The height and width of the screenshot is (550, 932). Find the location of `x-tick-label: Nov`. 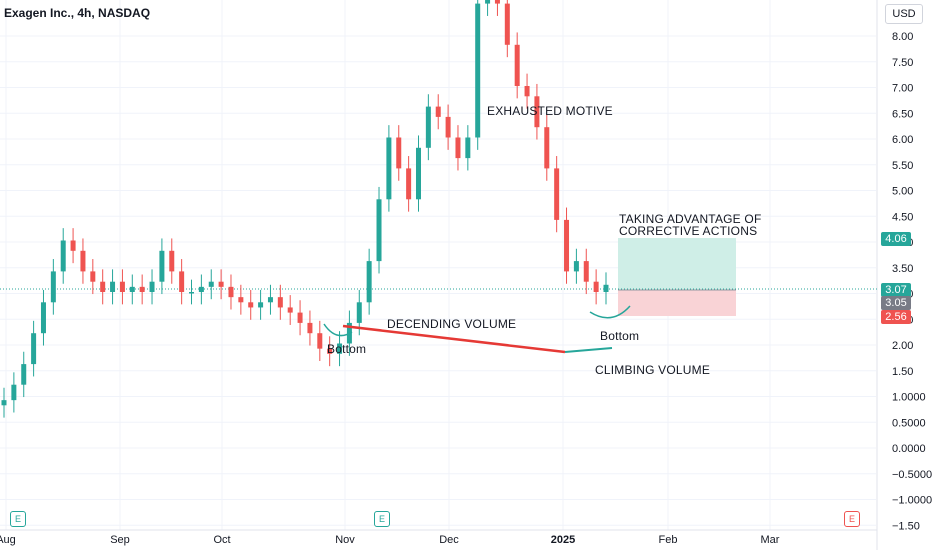

x-tick-label: Nov is located at coordinates (345, 540).